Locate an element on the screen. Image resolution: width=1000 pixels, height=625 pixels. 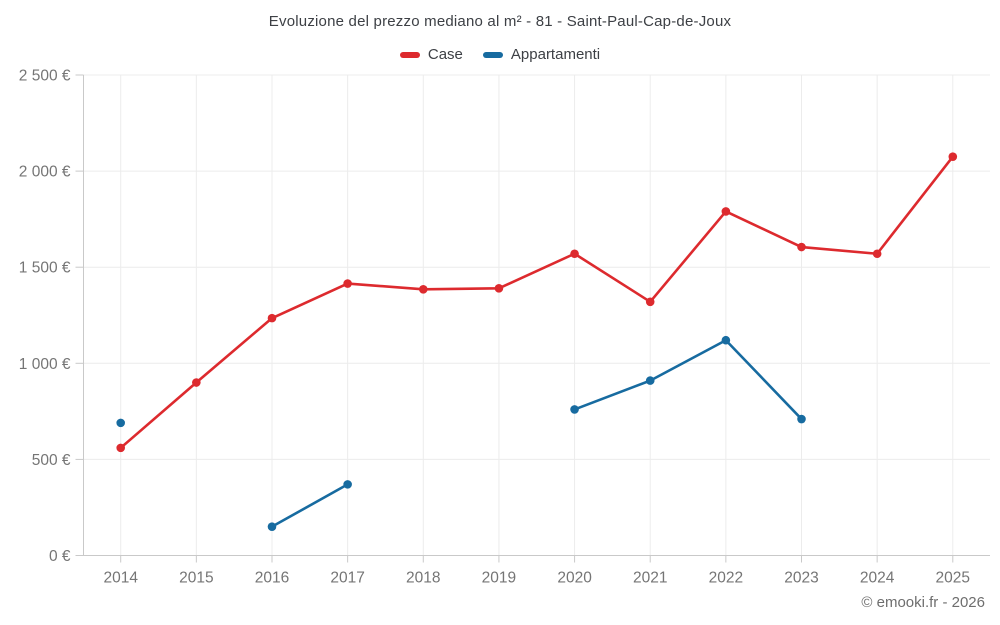
chart-legend: Case Appartamenti is located at coordinates (500, 54).